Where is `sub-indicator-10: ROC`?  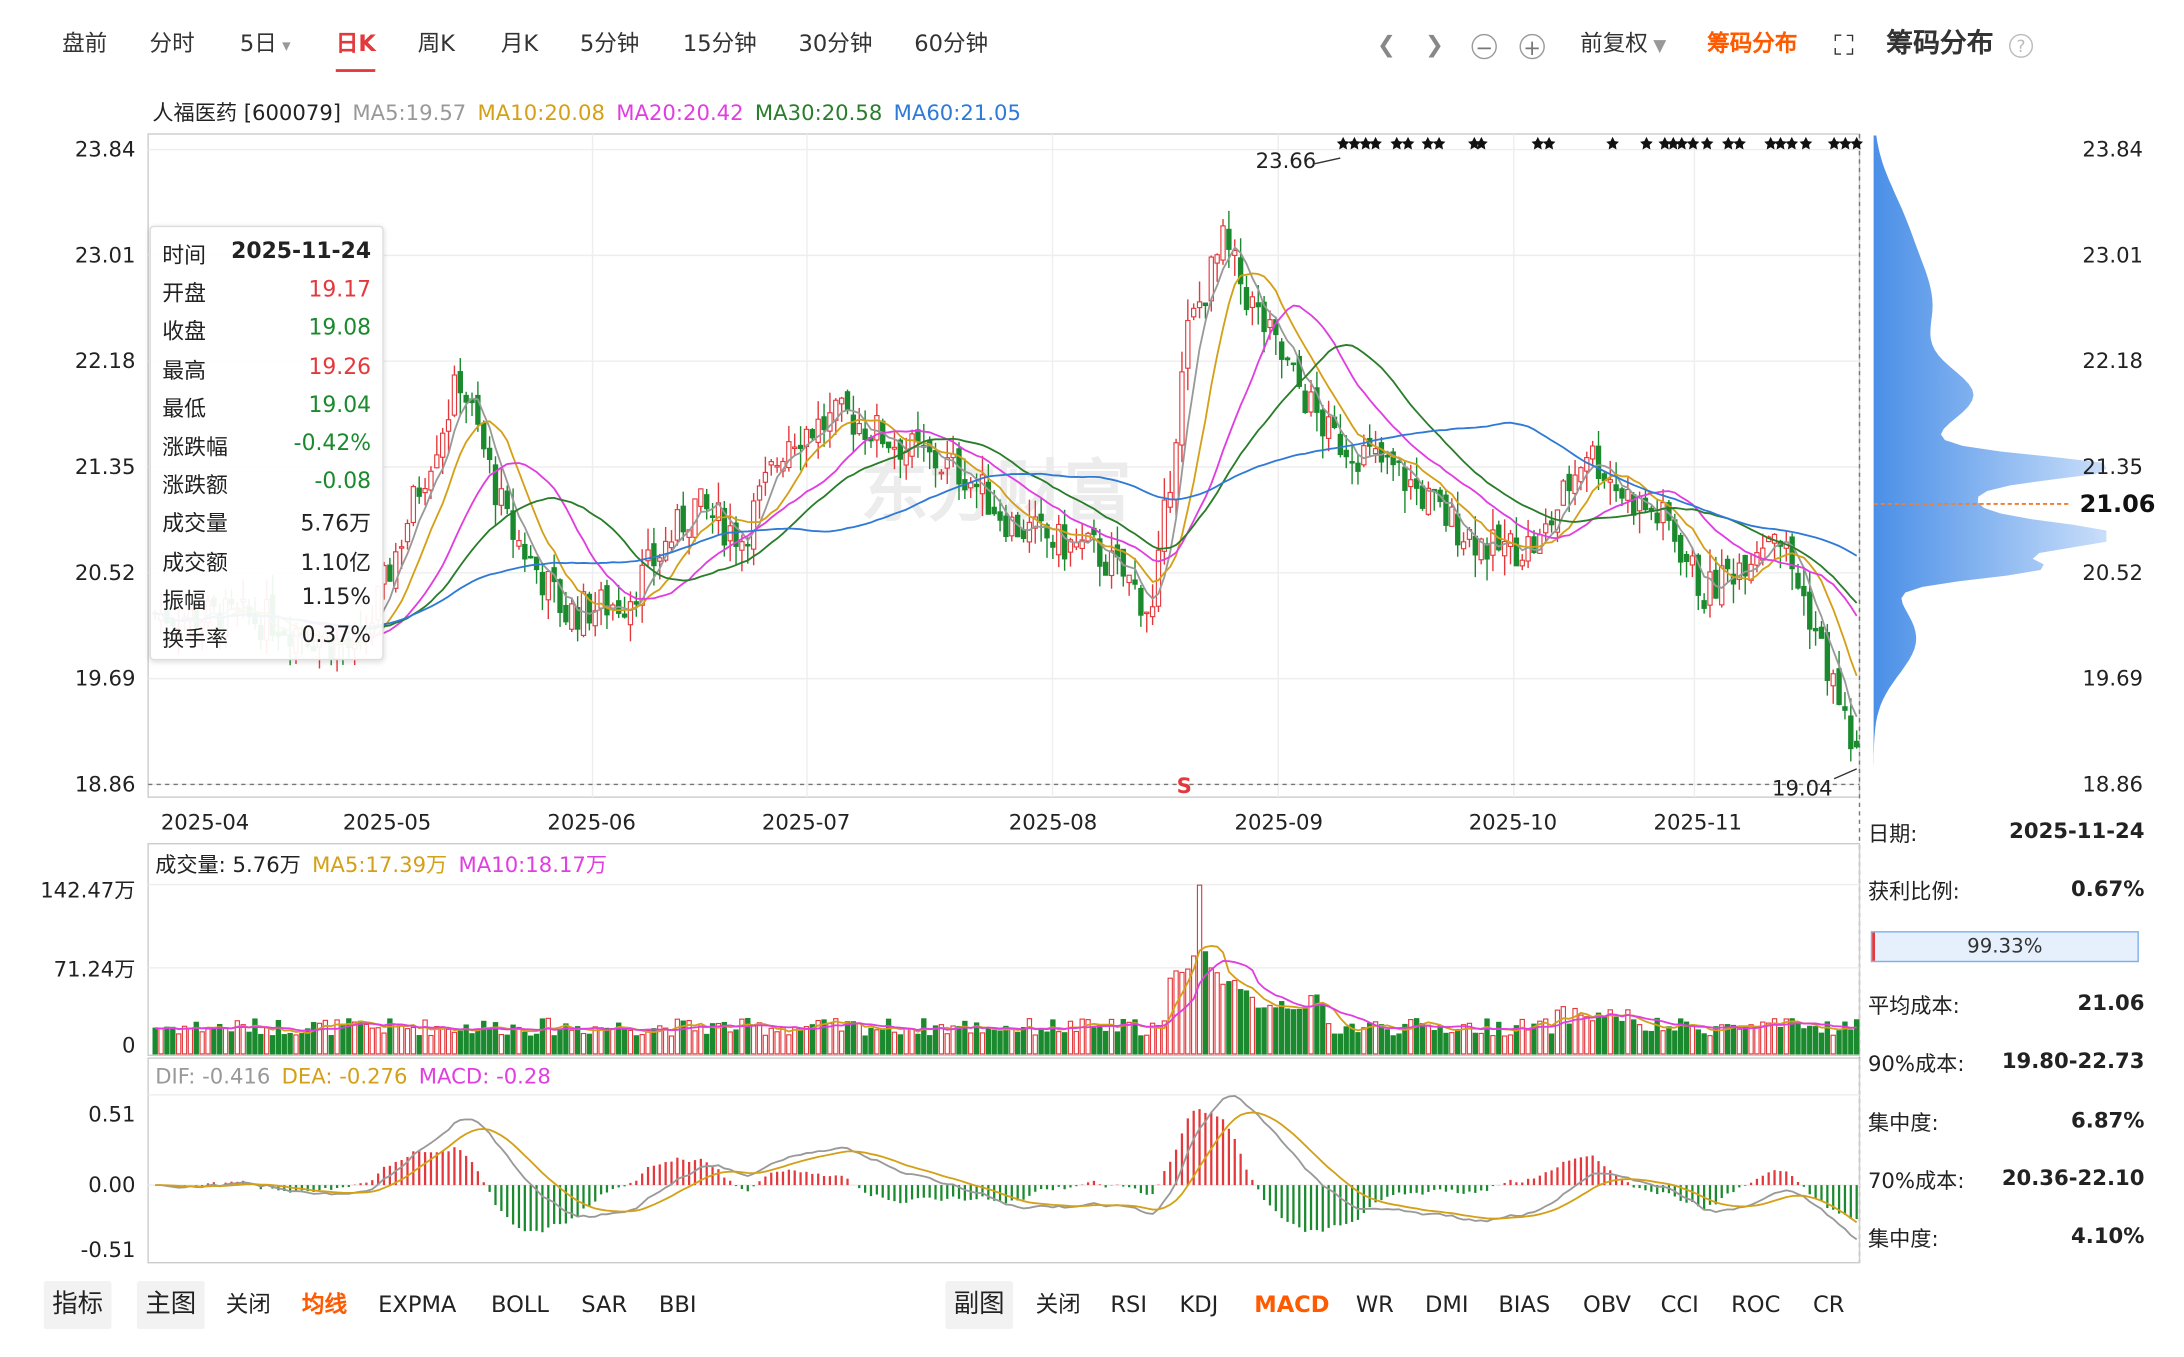 sub-indicator-10: ROC is located at coordinates (1756, 1304).